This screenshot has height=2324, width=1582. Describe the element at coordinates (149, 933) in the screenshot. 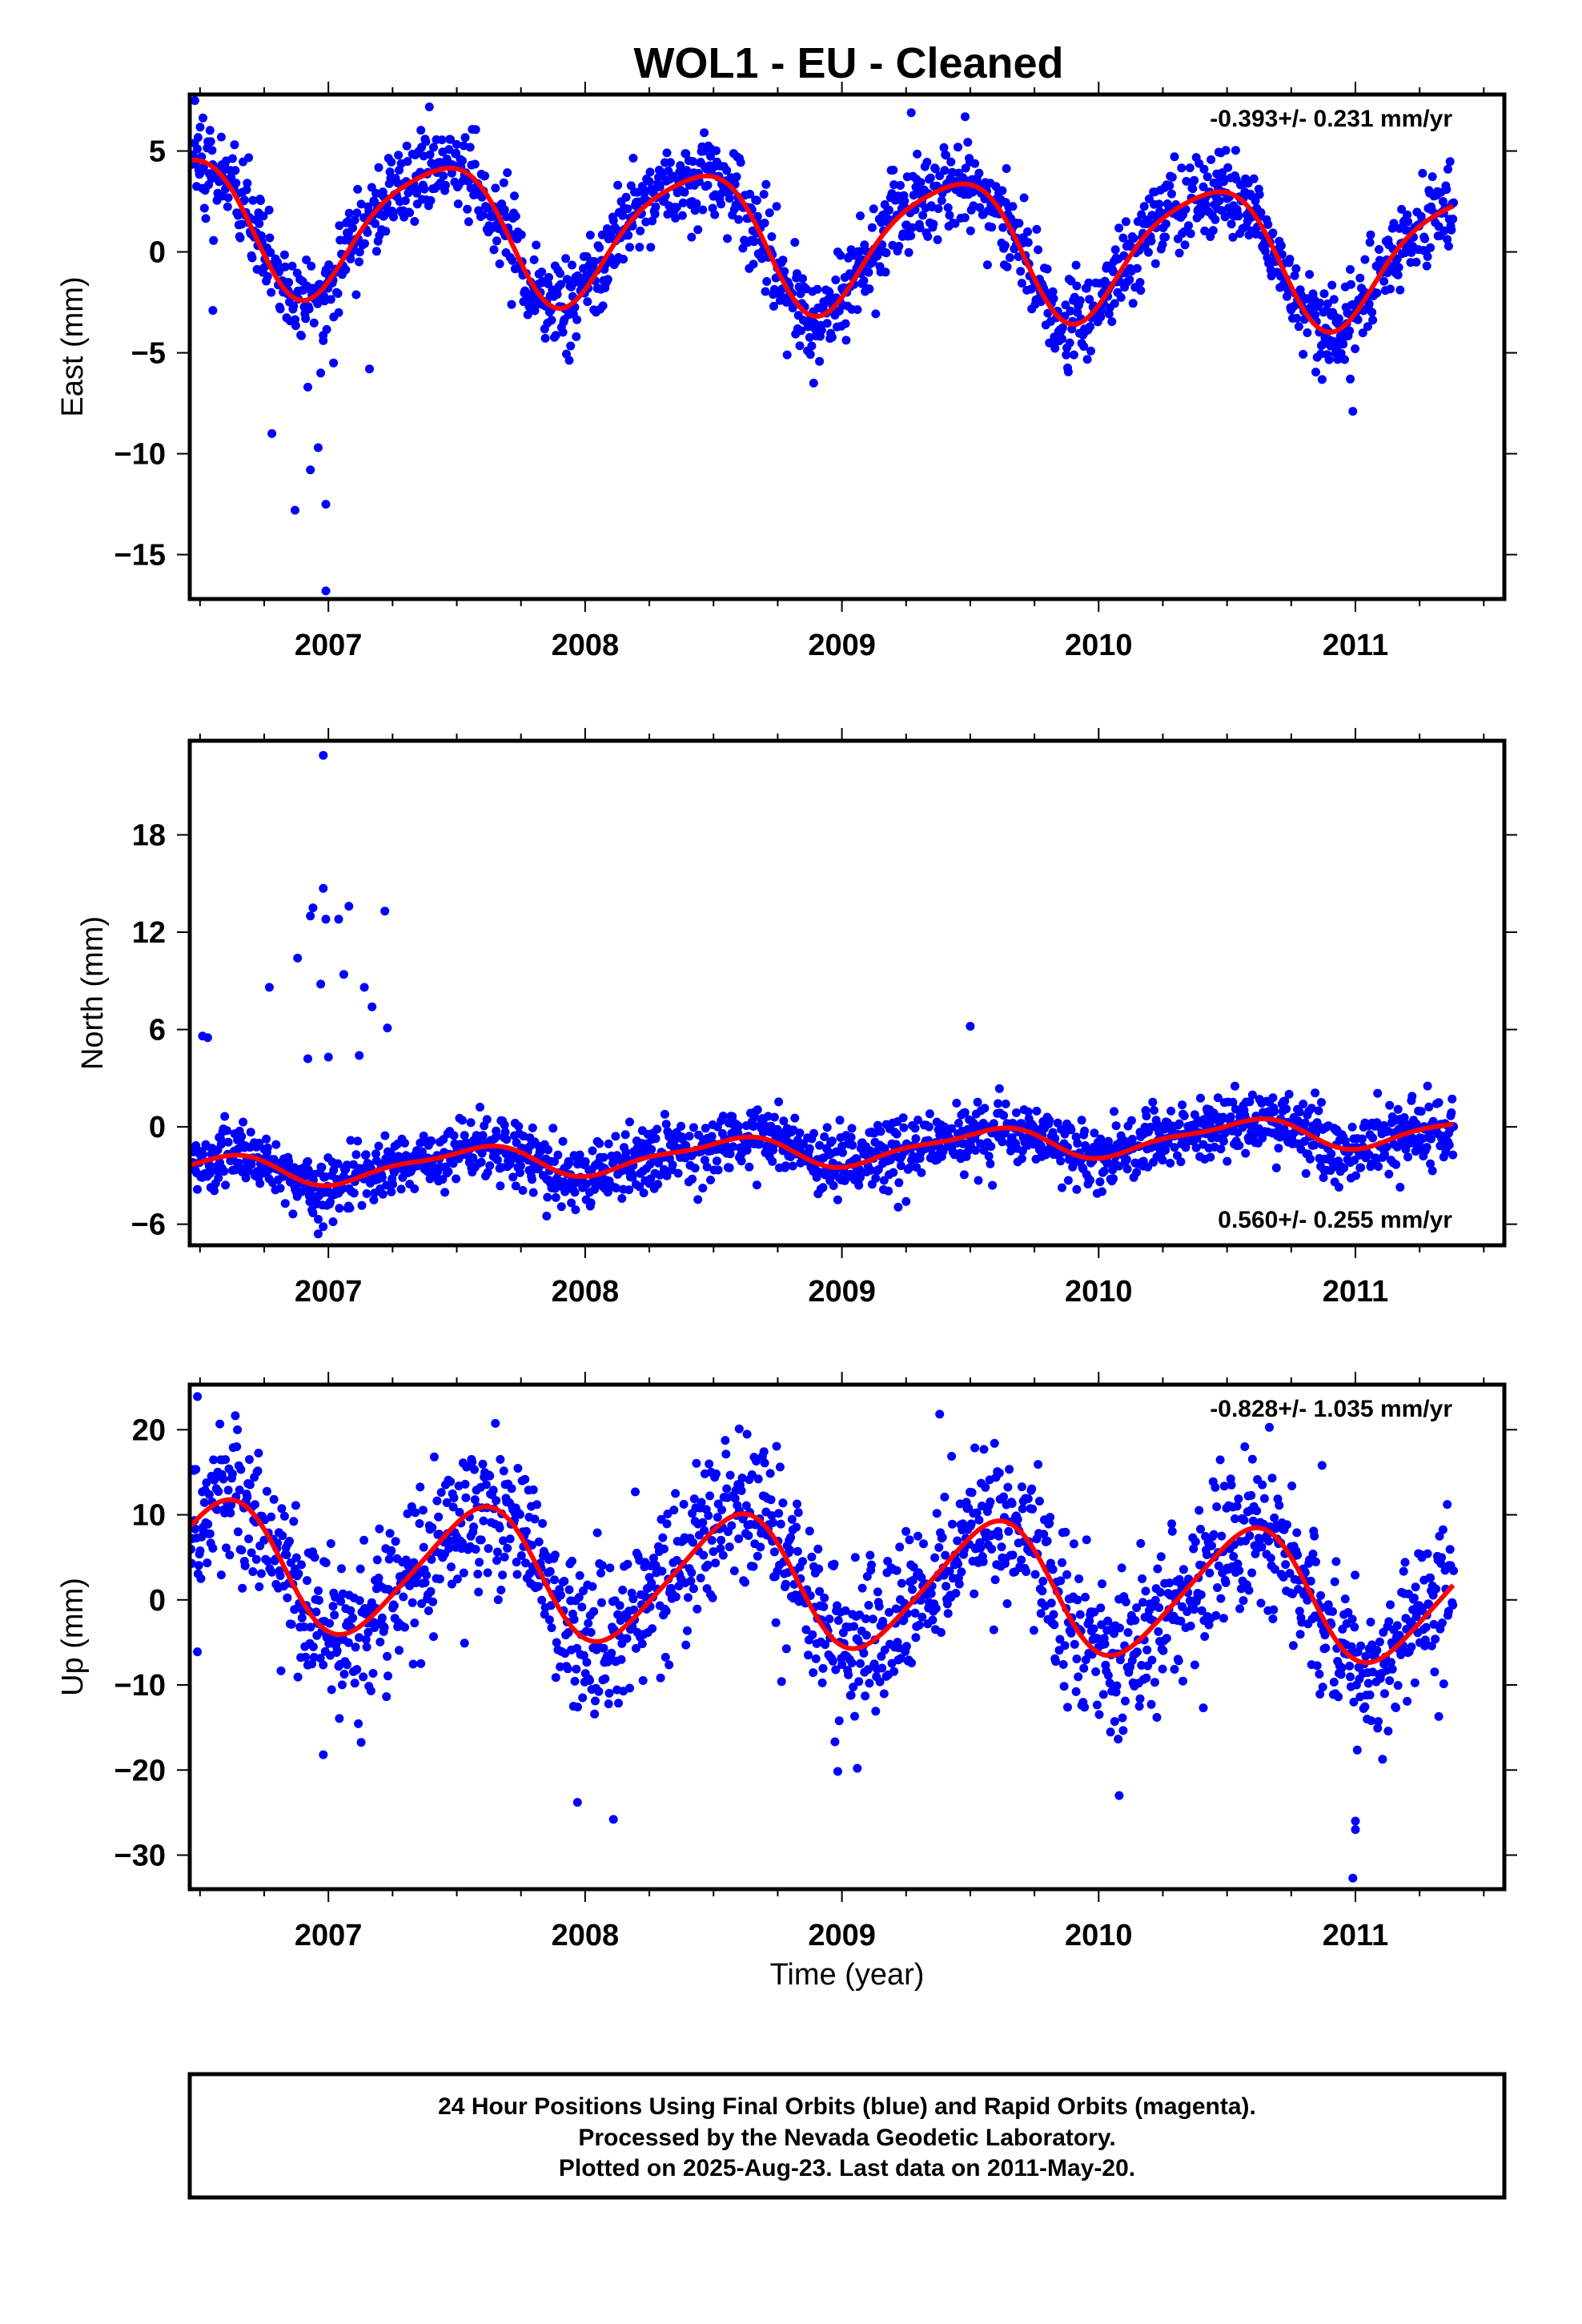

I see `y-tick-label: 12` at that location.